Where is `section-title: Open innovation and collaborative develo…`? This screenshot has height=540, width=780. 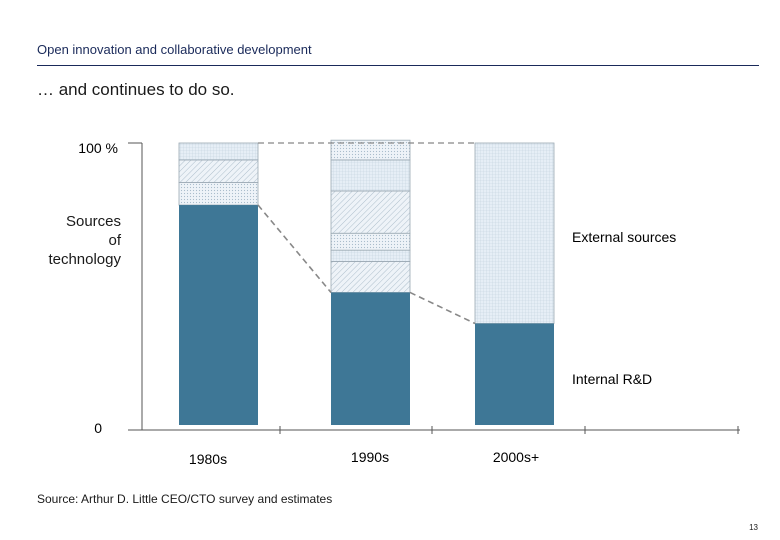
section-title: Open innovation and collaborative develo… is located at coordinates (174, 49).